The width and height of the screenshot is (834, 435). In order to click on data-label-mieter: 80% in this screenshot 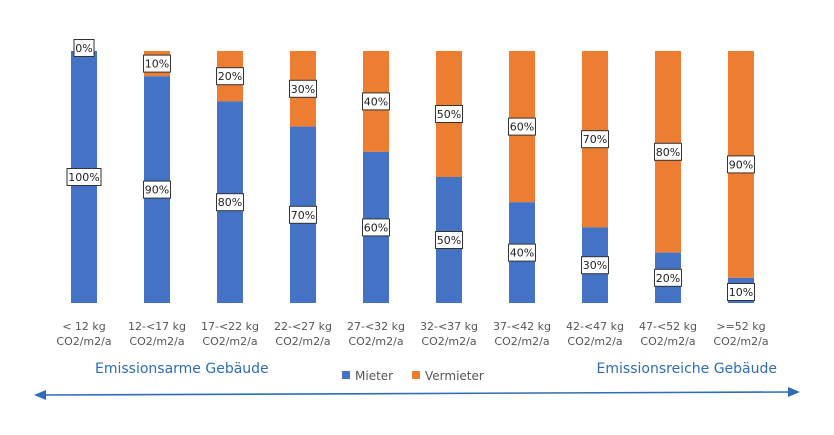, I will do `click(230, 202)`.